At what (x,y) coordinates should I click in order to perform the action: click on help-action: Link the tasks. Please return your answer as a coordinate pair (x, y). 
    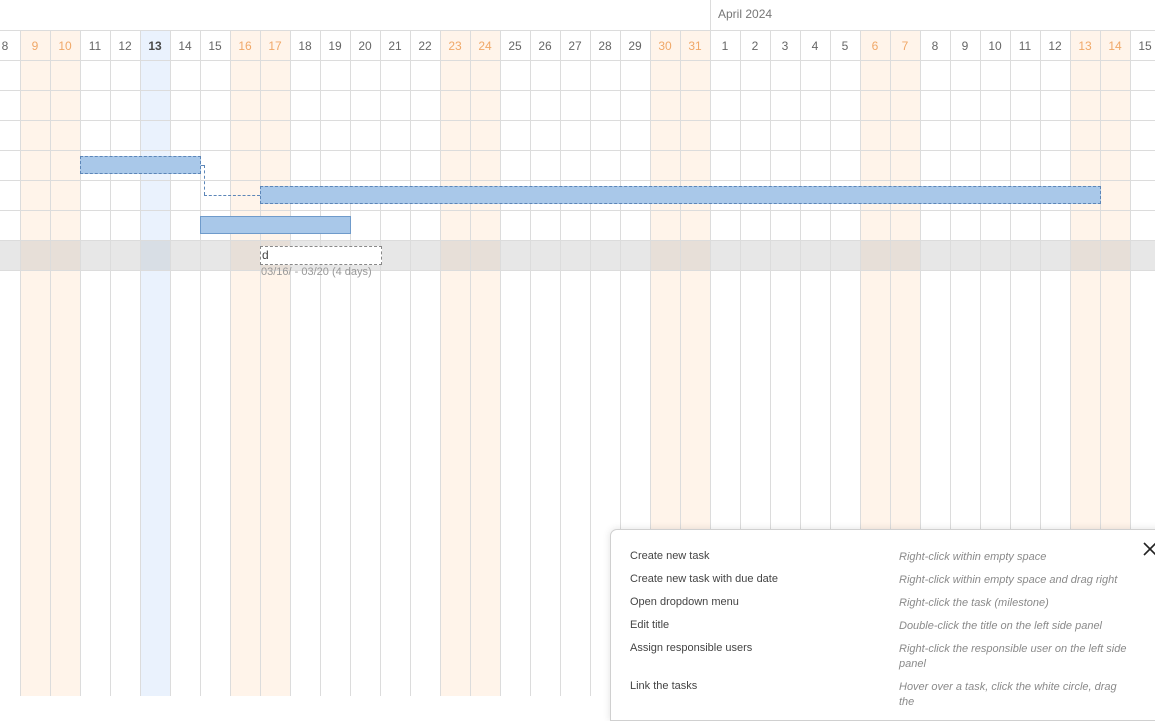
    Looking at the image, I should click on (664, 686).